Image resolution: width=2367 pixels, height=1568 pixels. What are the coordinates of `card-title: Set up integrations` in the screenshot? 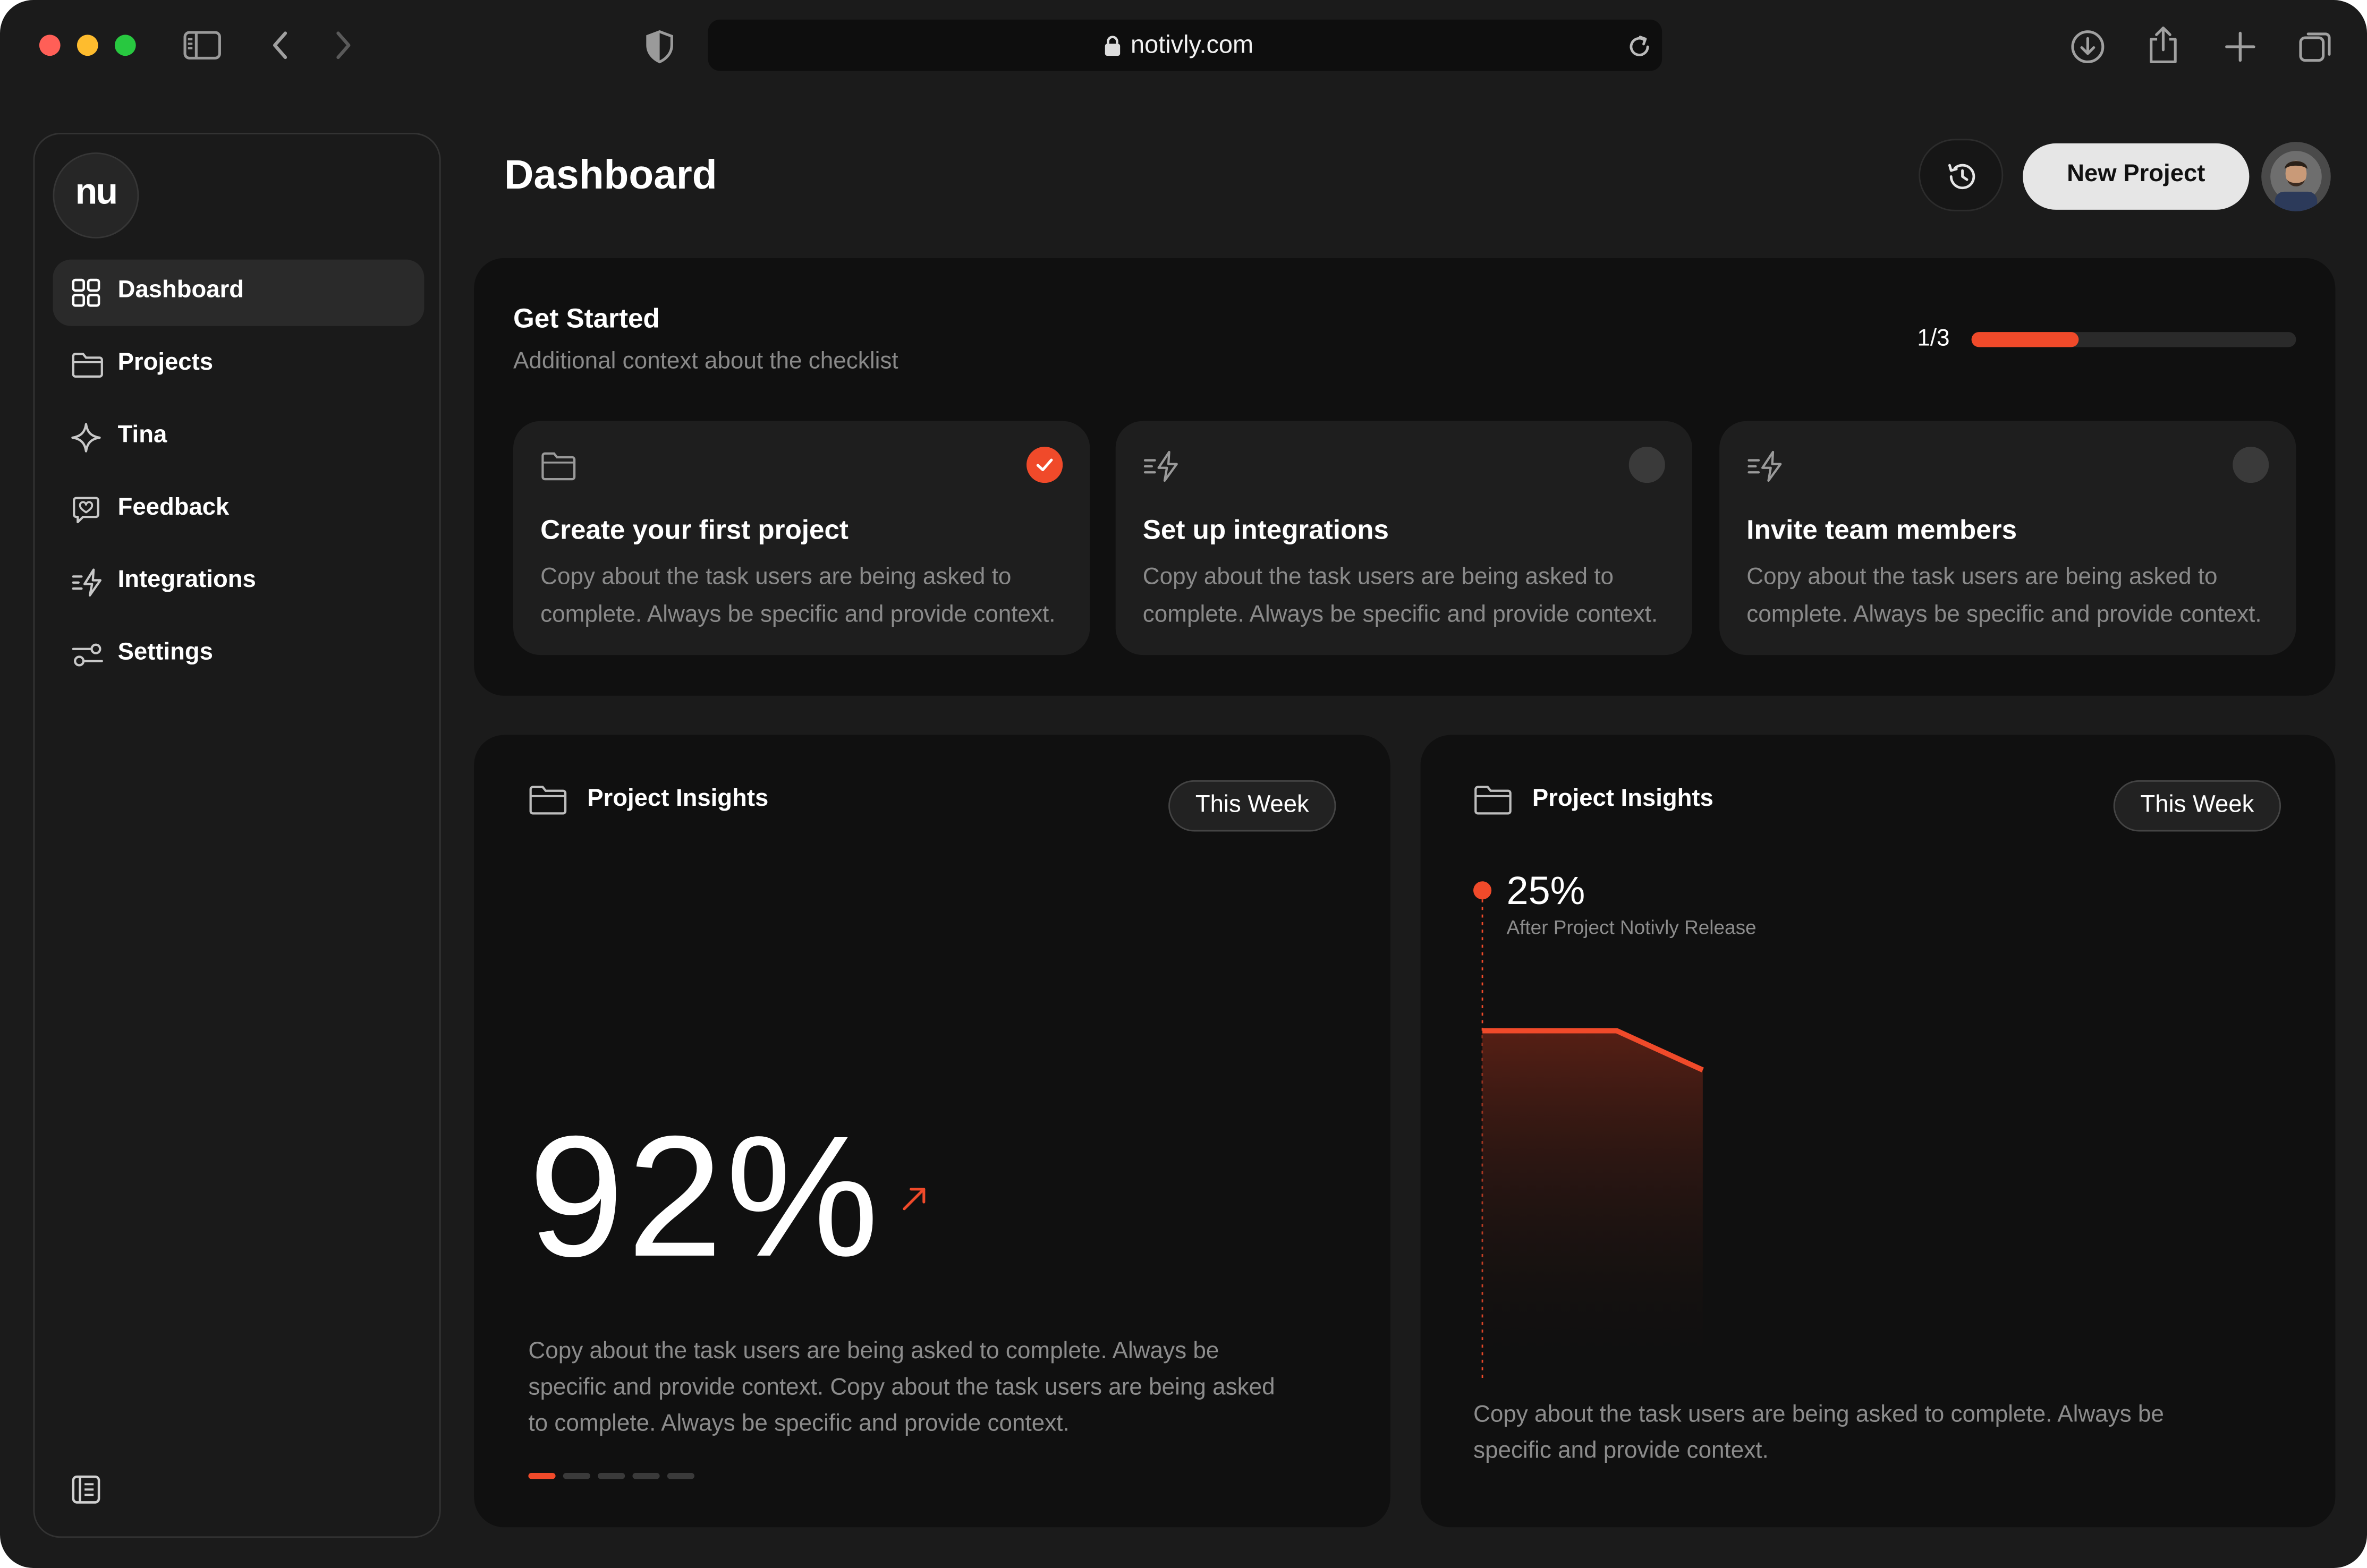 It's located at (1265, 529).